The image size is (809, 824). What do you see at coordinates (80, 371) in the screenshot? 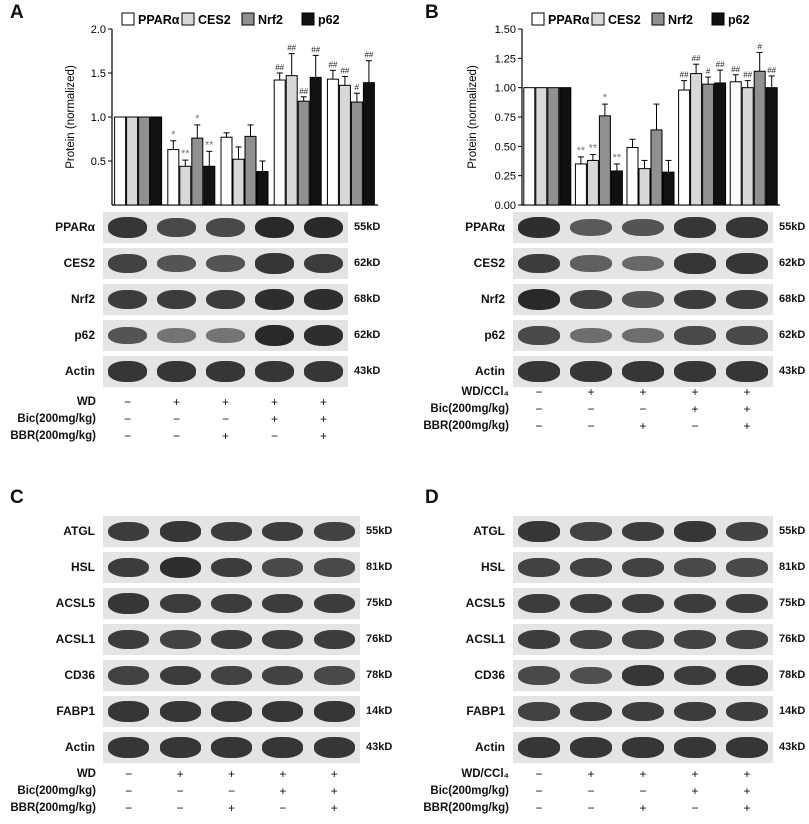
I see `blot-row-label: Actin` at bounding box center [80, 371].